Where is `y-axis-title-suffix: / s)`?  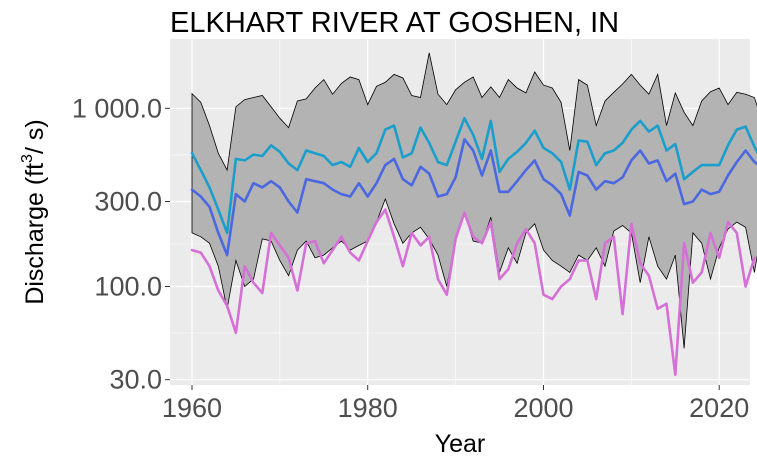
y-axis-title-suffix: / s) is located at coordinates (35, 136).